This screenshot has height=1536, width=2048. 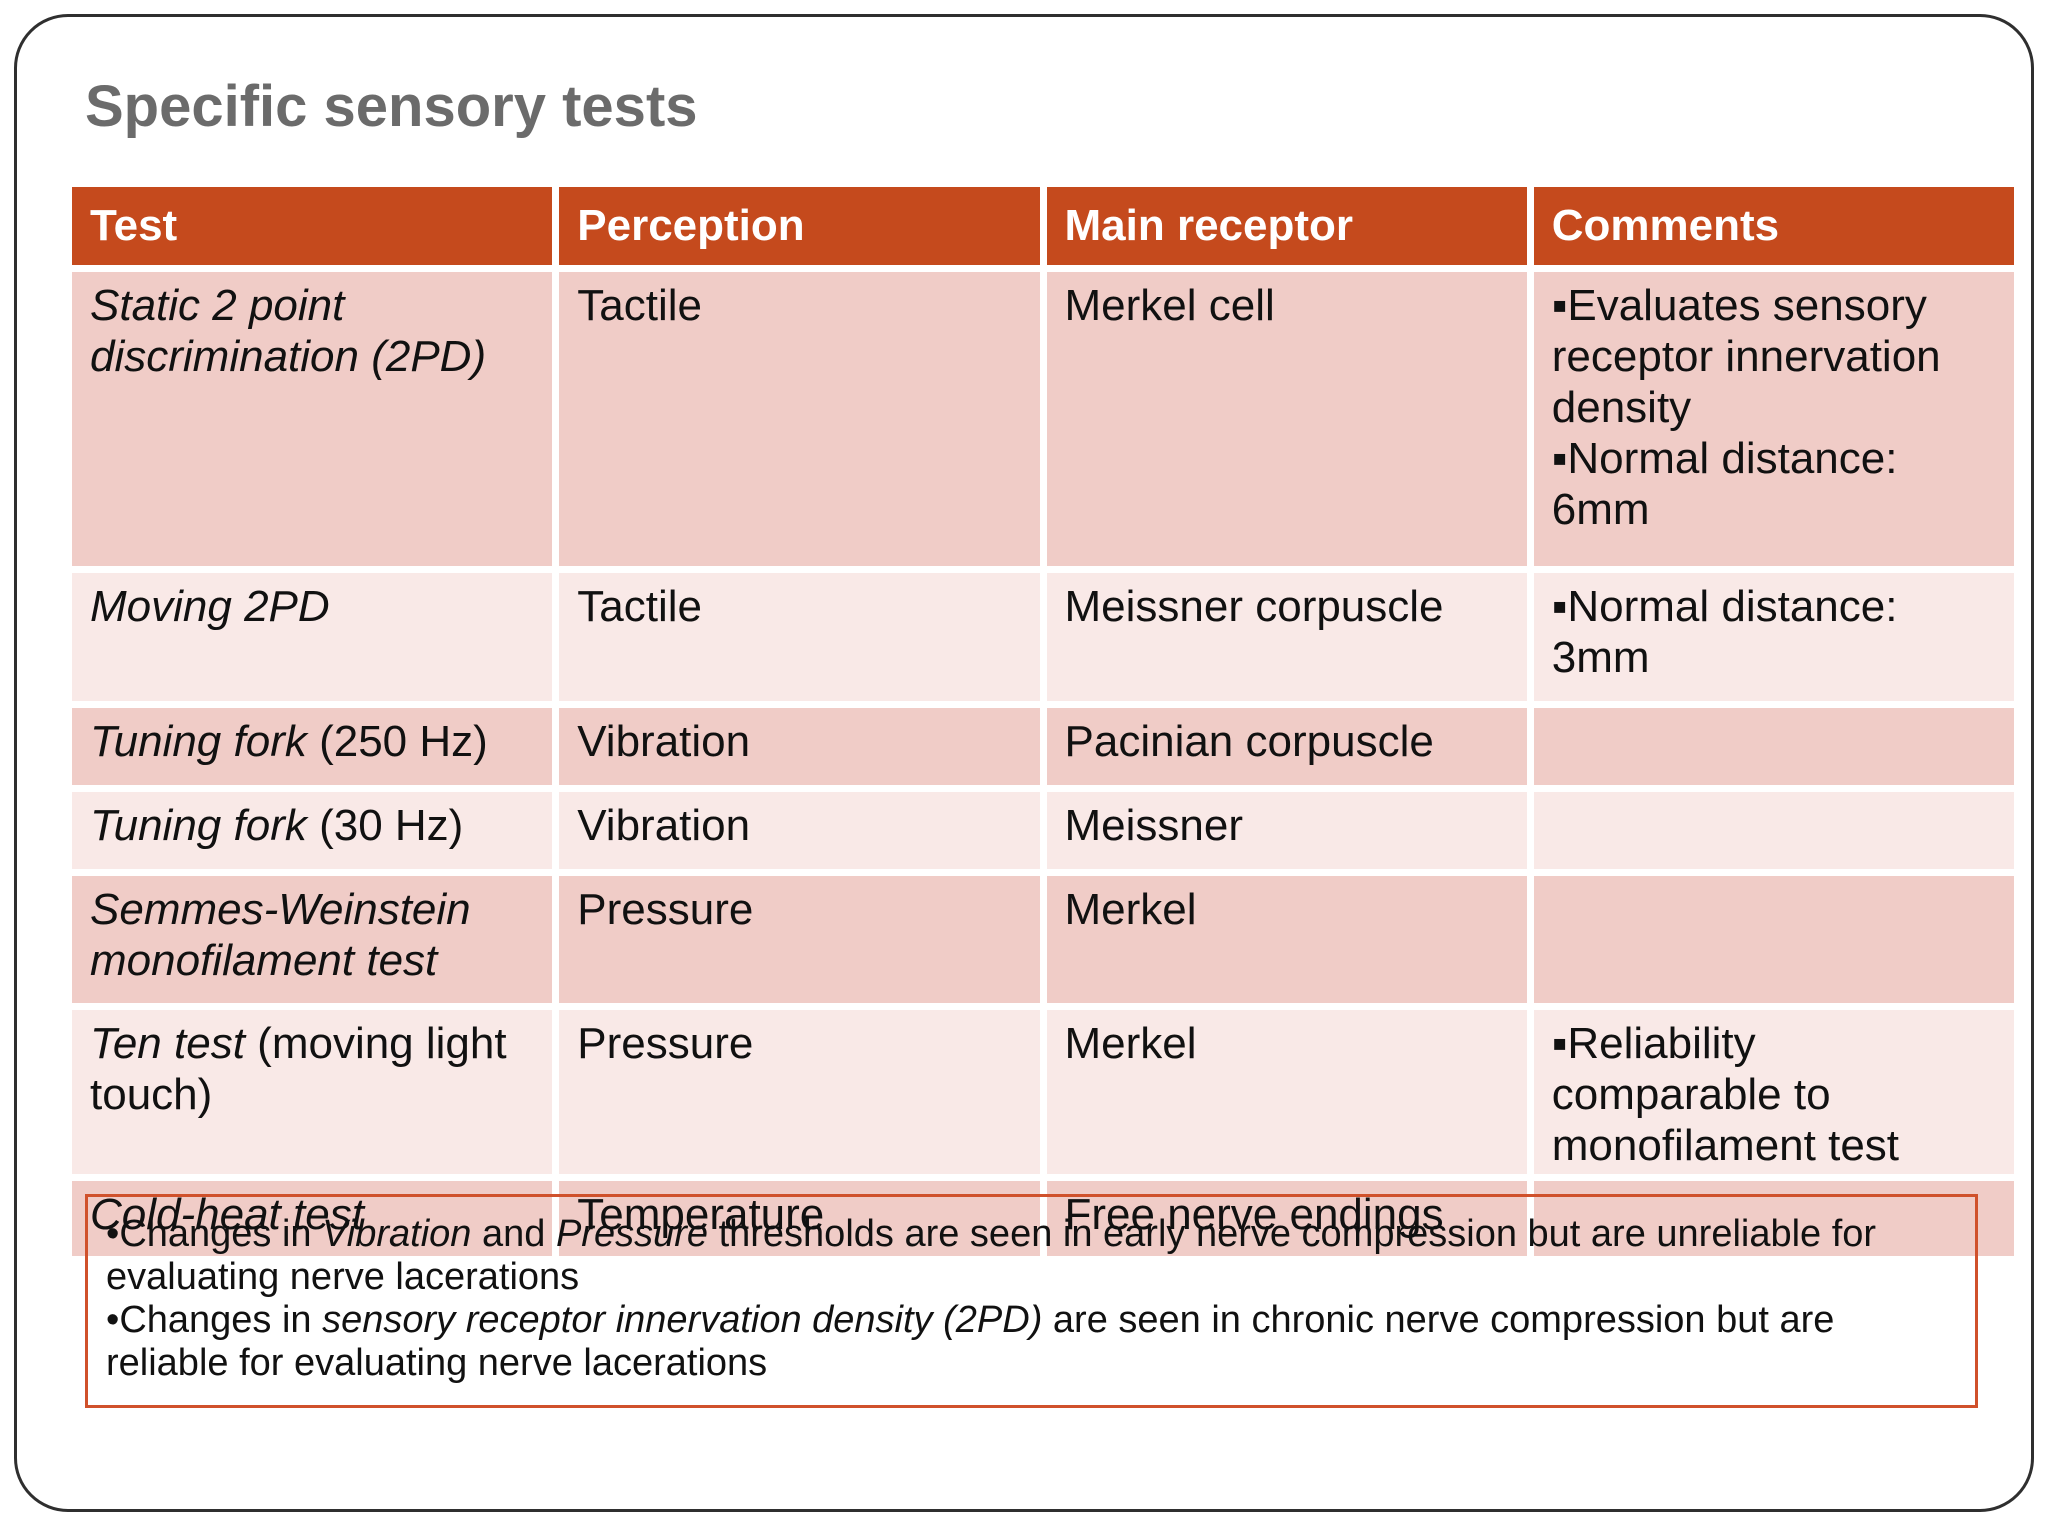 What do you see at coordinates (397, 741) in the screenshot?
I see `text-segment: (250 Hz)` at bounding box center [397, 741].